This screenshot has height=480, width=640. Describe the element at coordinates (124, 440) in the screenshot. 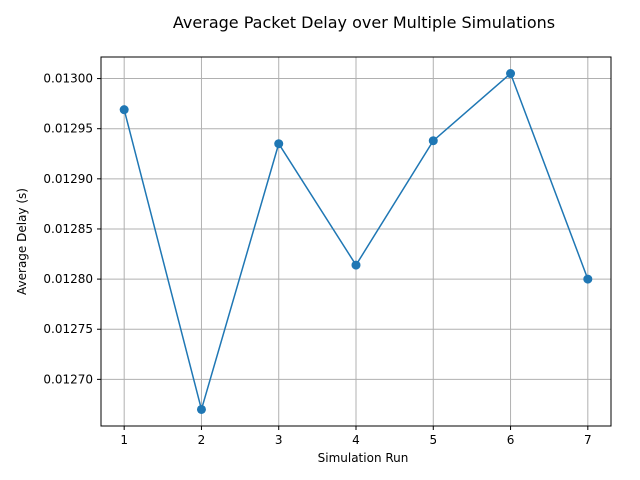

I see `x-tick-label: 1` at that location.